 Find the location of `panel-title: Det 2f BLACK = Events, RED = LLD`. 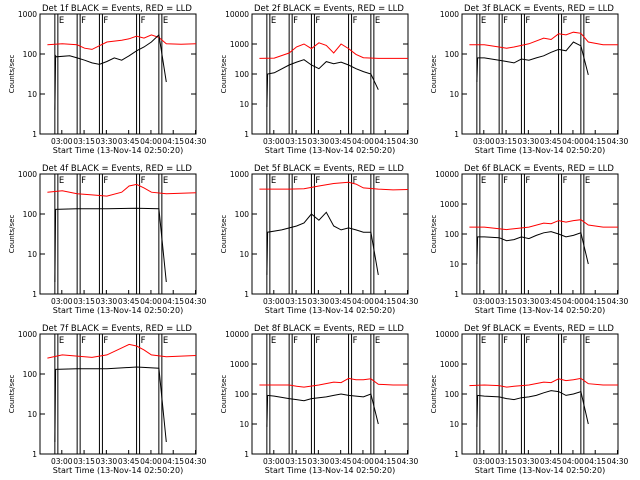

panel-title: Det 2f BLACK = Events, RED = LLD is located at coordinates (329, 9).